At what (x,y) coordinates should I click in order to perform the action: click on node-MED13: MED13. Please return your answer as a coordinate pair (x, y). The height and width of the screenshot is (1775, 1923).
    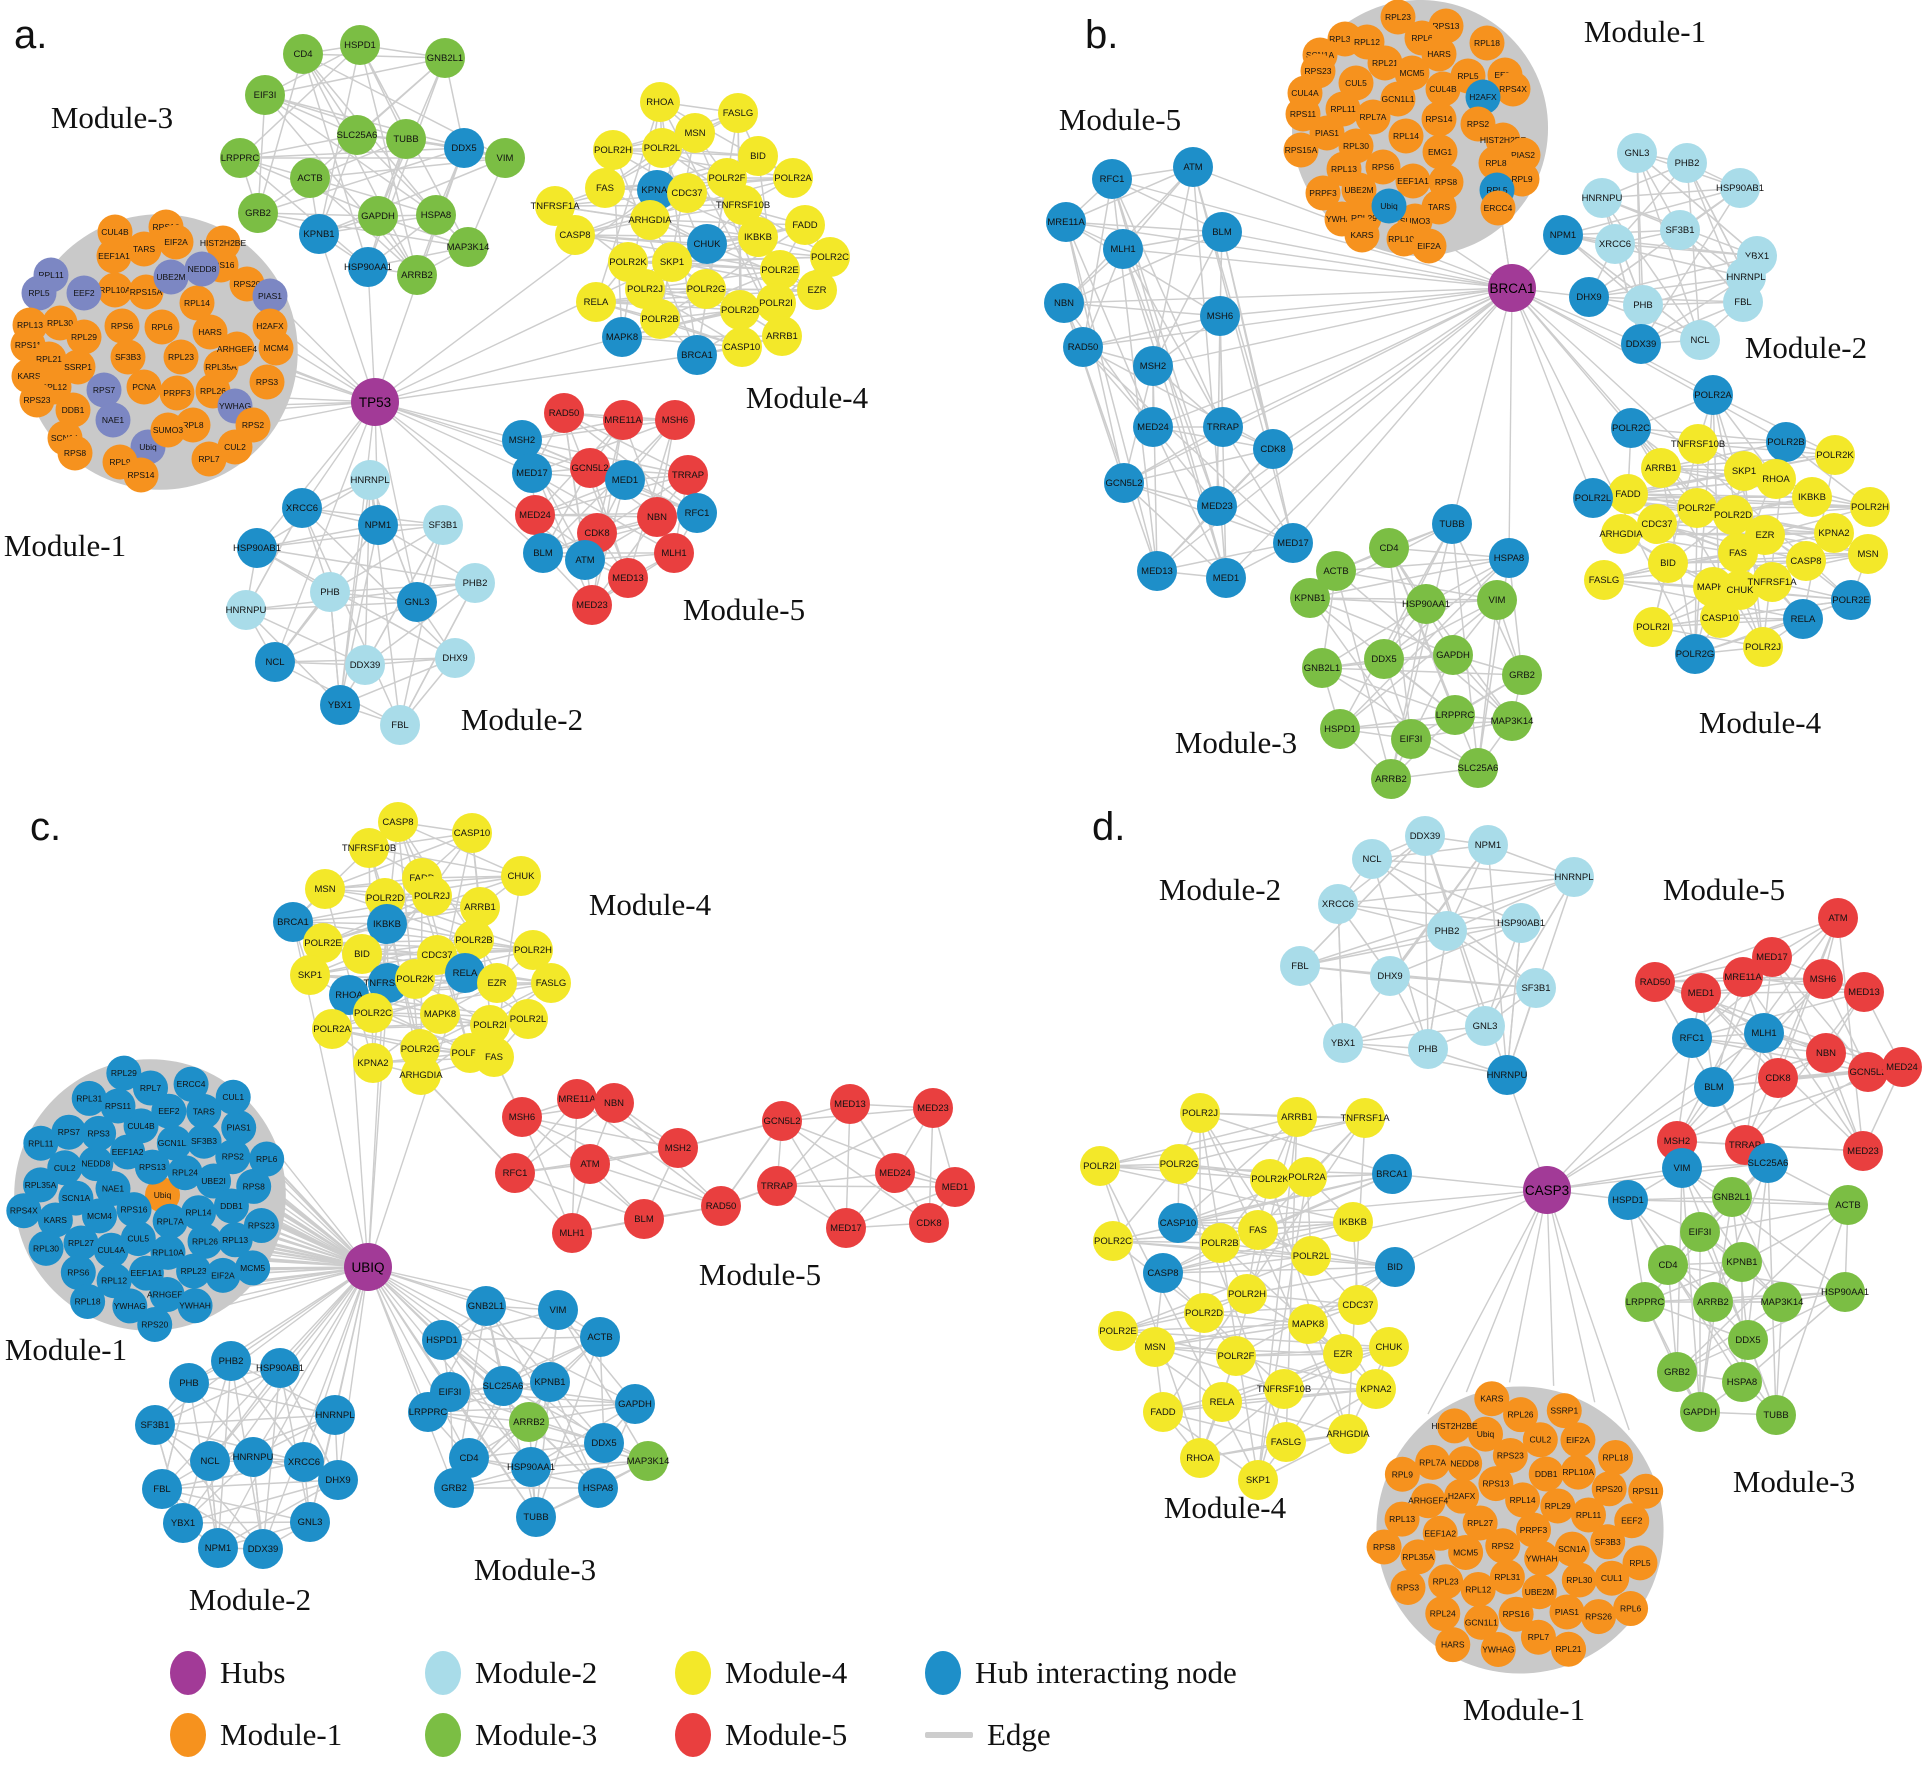
    Looking at the image, I should click on (628, 578).